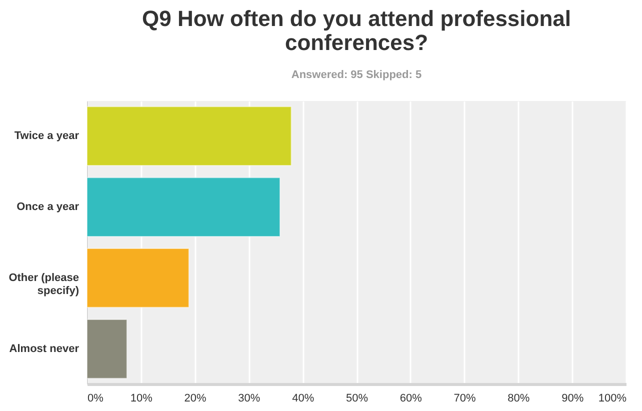 Image resolution: width=642 pixels, height=411 pixels. Describe the element at coordinates (141, 398) in the screenshot. I see `x-tick-label: 10%` at that location.